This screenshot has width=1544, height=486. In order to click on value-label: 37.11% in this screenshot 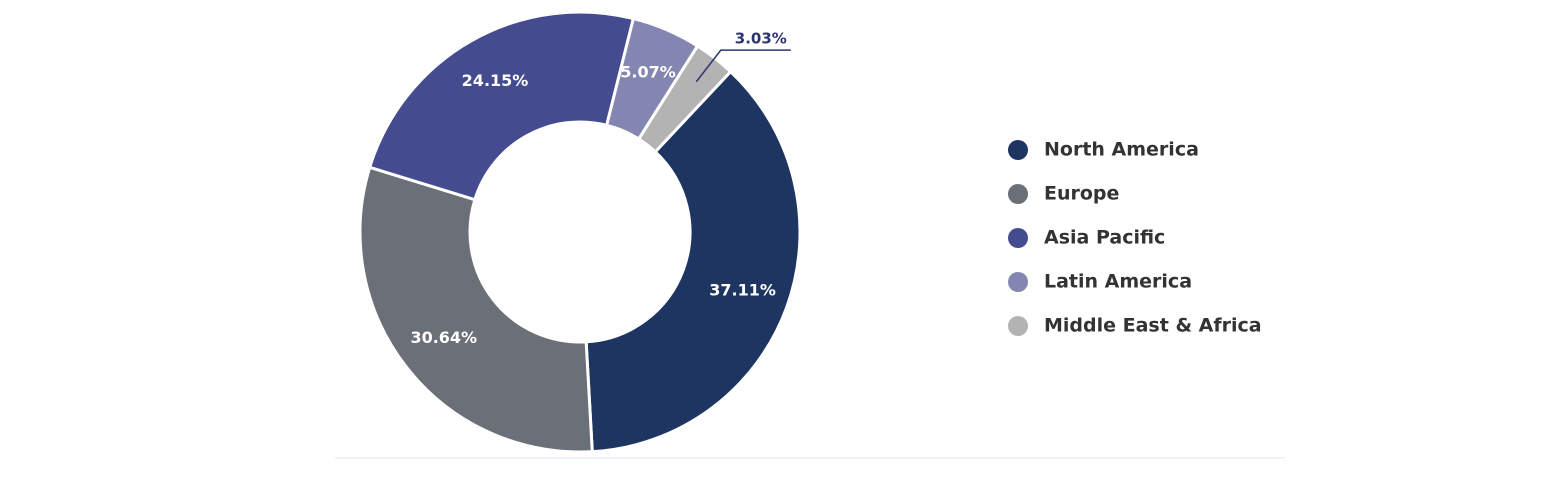, I will do `click(742, 290)`.